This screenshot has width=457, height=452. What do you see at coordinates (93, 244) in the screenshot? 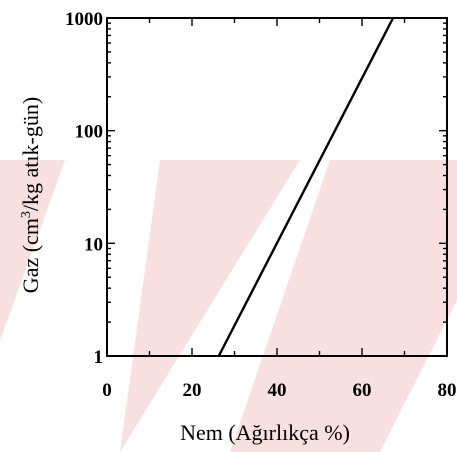
I see `y-tick-label: 10` at bounding box center [93, 244].